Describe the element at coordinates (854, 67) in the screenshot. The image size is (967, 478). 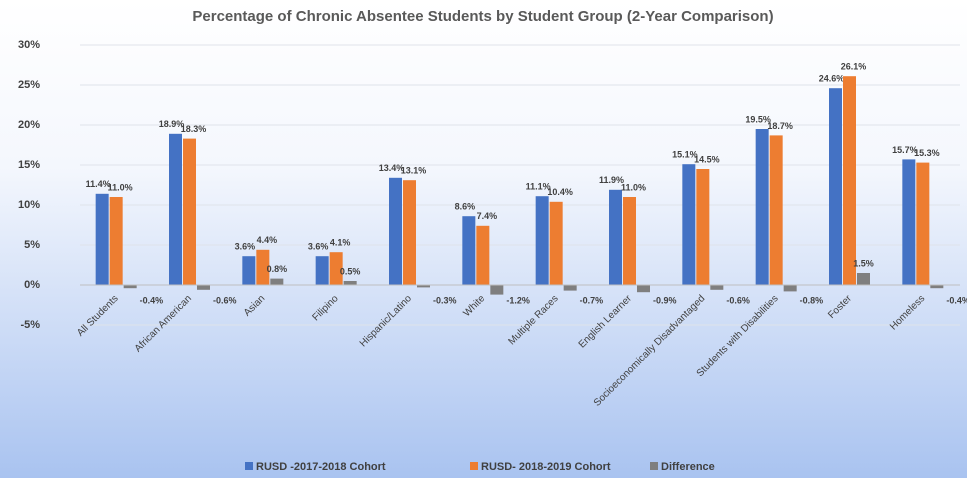
I see `value-label: 26.1%` at that location.